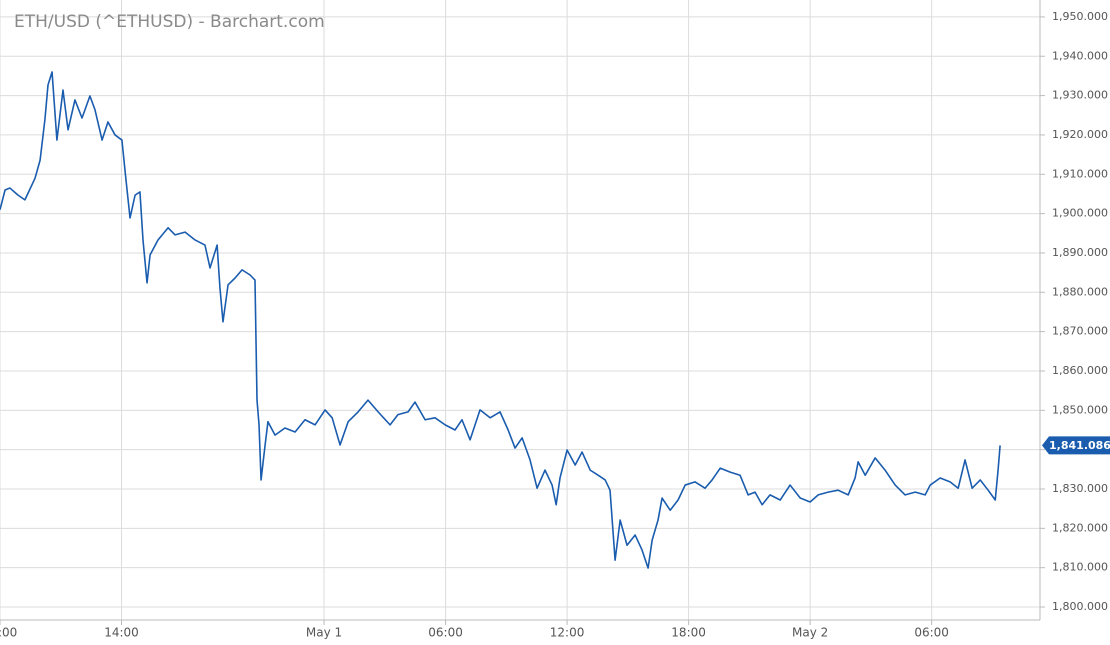 This screenshot has height=645, width=1110. I want to click on last-price-badge, so click(1076, 445).